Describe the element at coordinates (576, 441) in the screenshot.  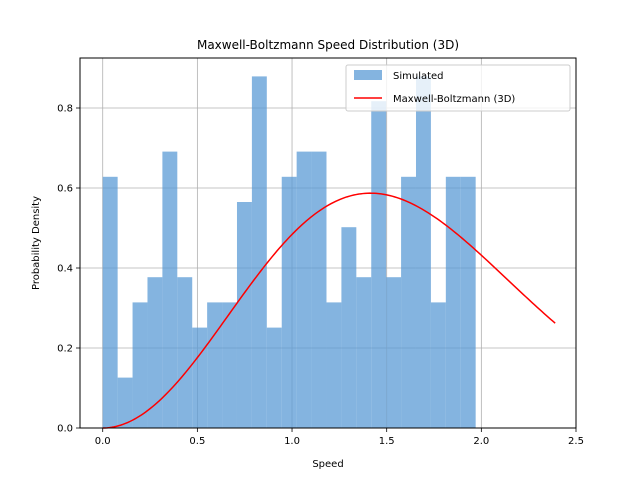
I see `x-tick-label: 2.5` at that location.